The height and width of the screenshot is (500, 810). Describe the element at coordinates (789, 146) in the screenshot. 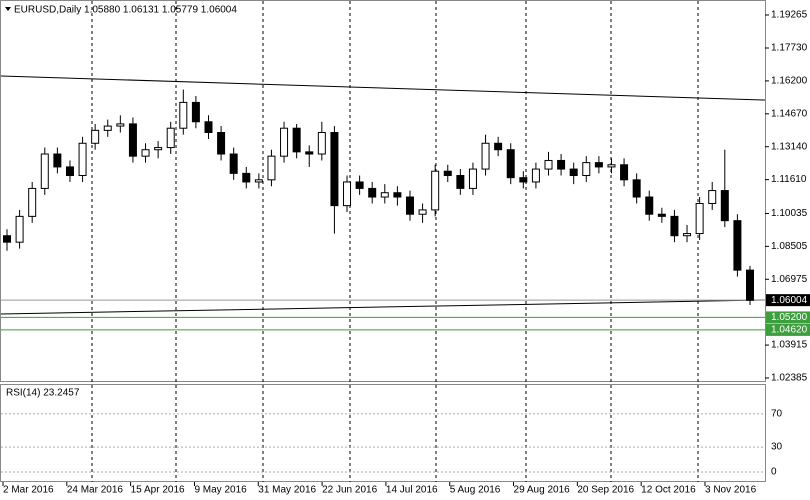

I see `y-tick-label: 1.13140` at that location.